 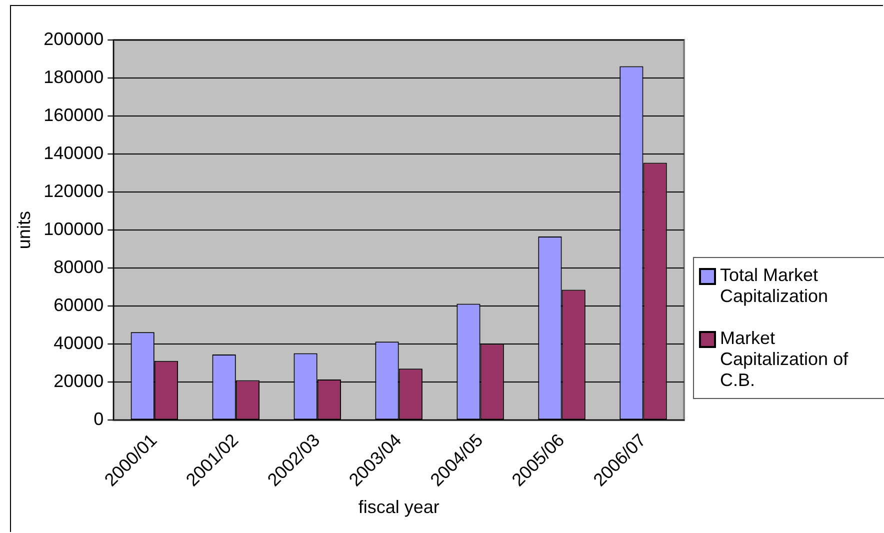 I want to click on y-tick-label: 40000, so click(x=79, y=343).